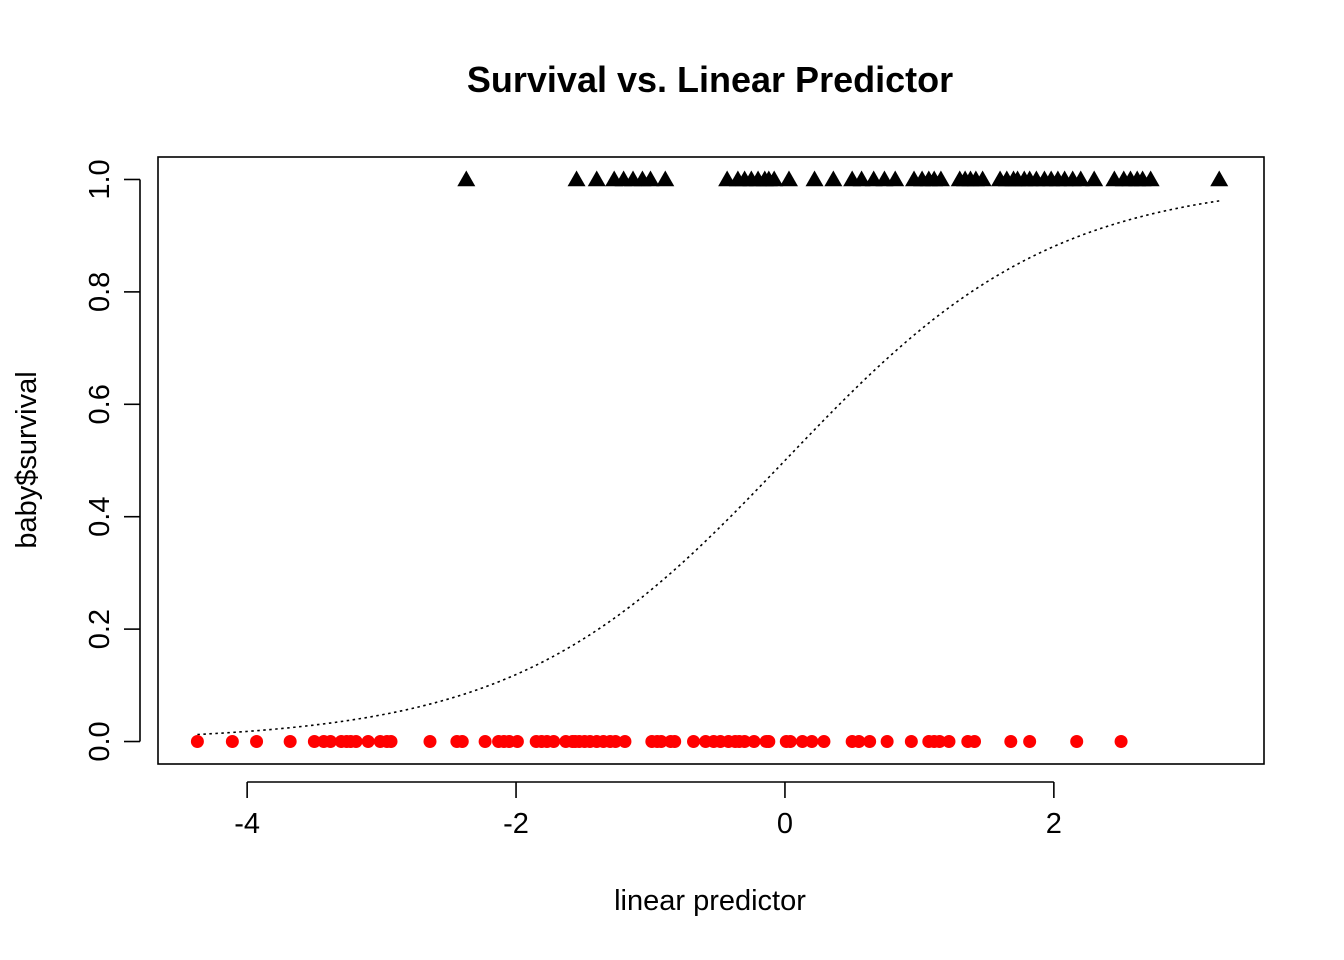 This screenshot has height=960, width=1344. Describe the element at coordinates (100, 517) in the screenshot. I see `y-tick-label: 0.4` at that location.